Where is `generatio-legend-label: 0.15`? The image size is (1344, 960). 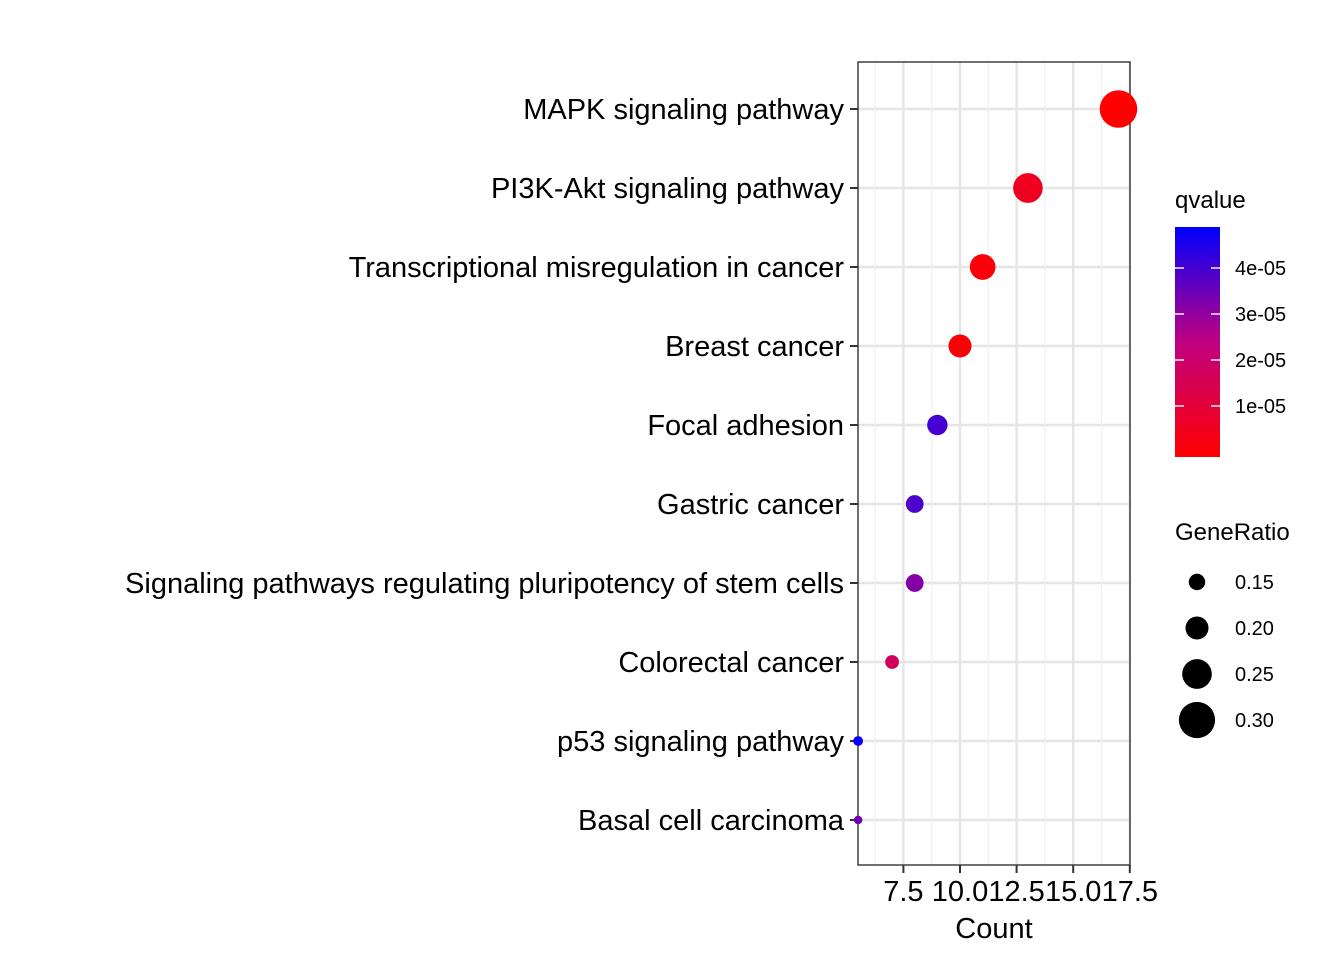
generatio-legend-label: 0.15 is located at coordinates (1254, 583).